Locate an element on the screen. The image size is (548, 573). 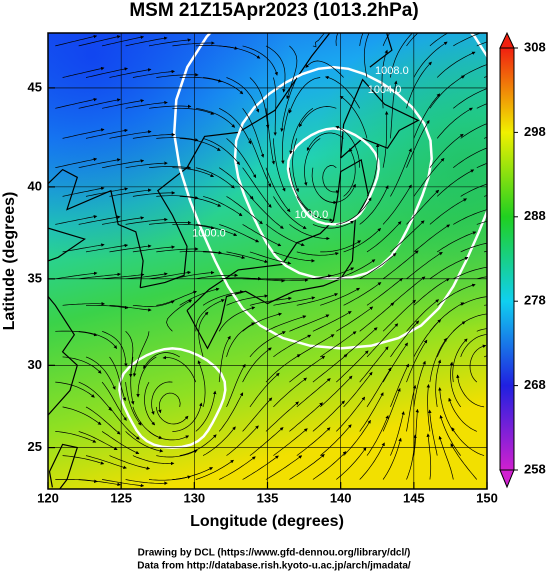
colorbar-tick-label: 298 is located at coordinates (535, 131).